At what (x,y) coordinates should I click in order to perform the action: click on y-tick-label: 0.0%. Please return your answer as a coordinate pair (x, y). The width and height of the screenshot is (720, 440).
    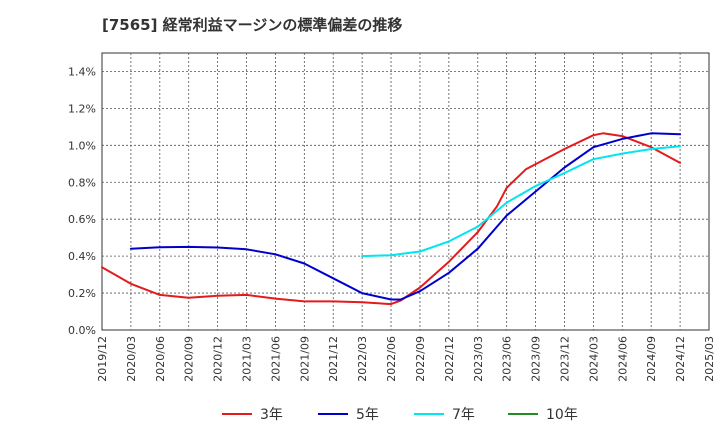
    Looking at the image, I should click on (82, 330).